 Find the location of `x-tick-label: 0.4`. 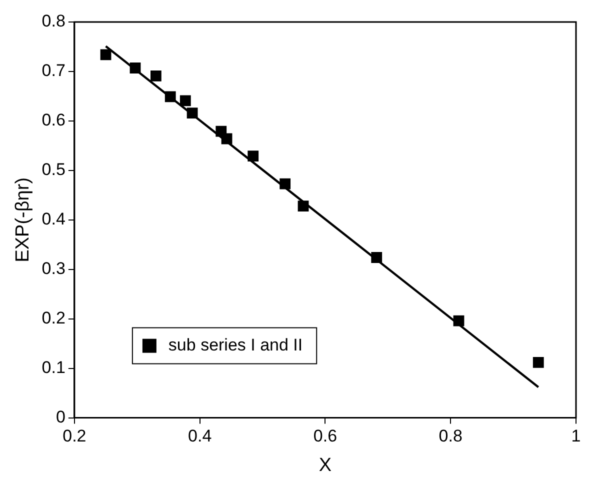

x-tick-label: 0.4 is located at coordinates (200, 436).